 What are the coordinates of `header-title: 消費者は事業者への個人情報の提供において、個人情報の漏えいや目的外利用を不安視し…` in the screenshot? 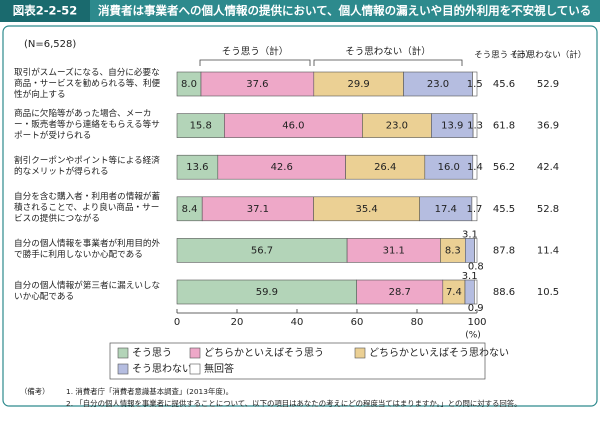 It's located at (344, 11).